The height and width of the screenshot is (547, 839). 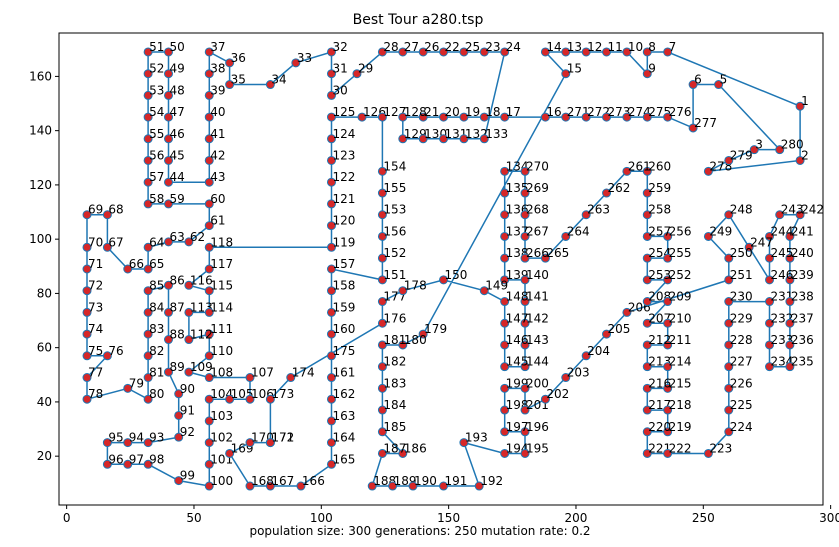 What do you see at coordinates (615, 47) in the screenshot?
I see `city-label-11: 11` at bounding box center [615, 47].